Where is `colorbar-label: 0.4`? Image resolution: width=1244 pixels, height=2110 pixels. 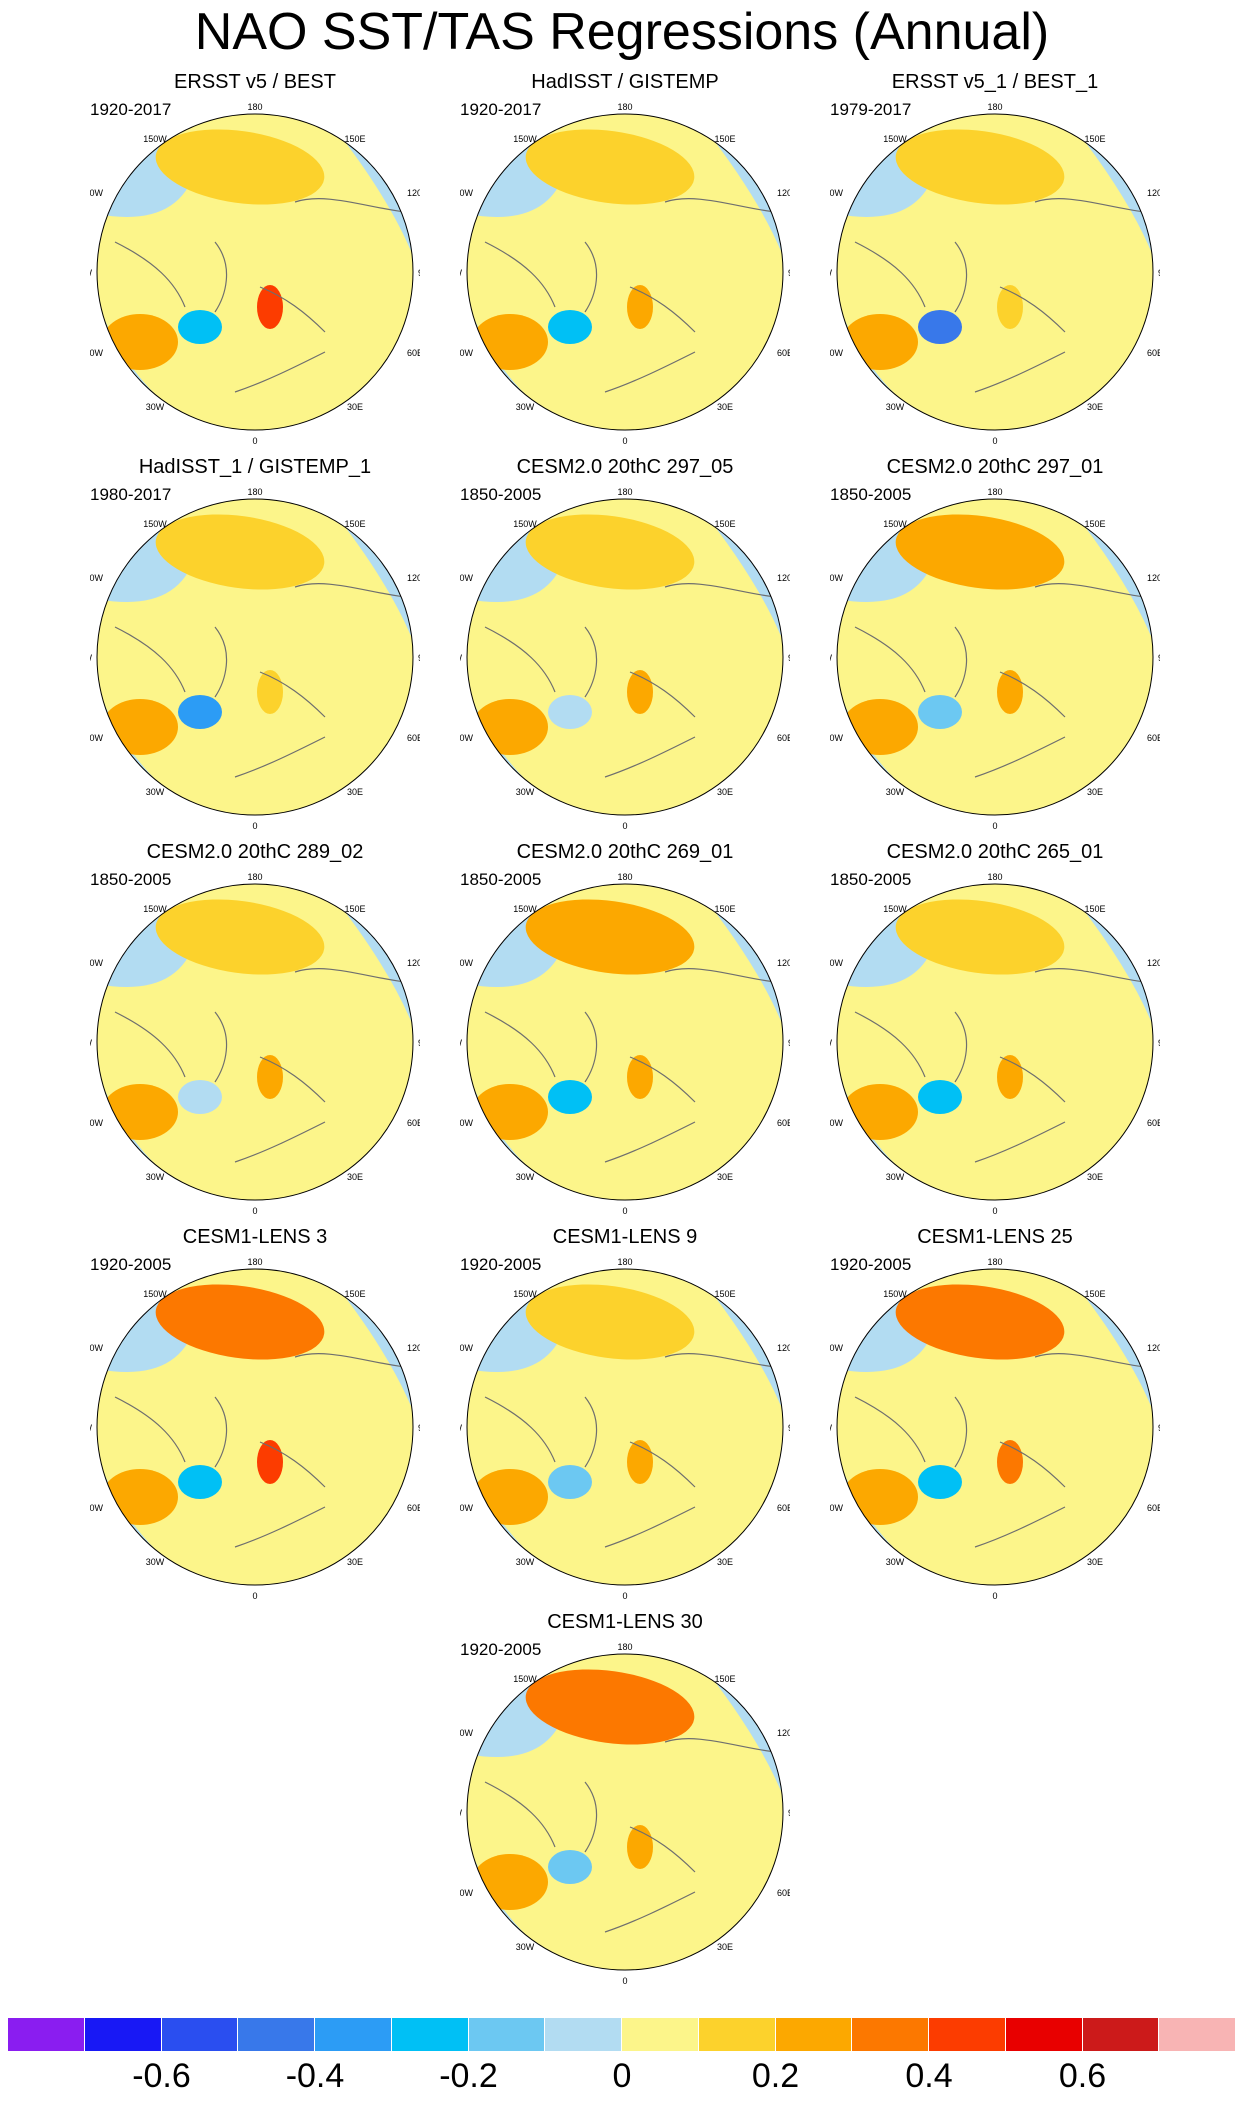
colorbar-label: 0.4 is located at coordinates (929, 2076).